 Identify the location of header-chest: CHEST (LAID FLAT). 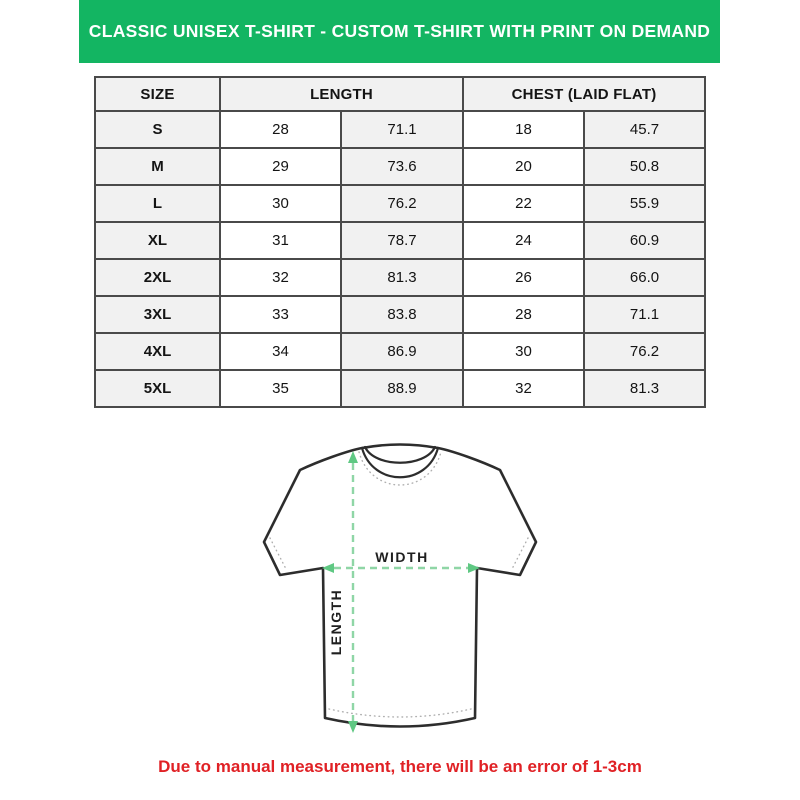
(584, 94).